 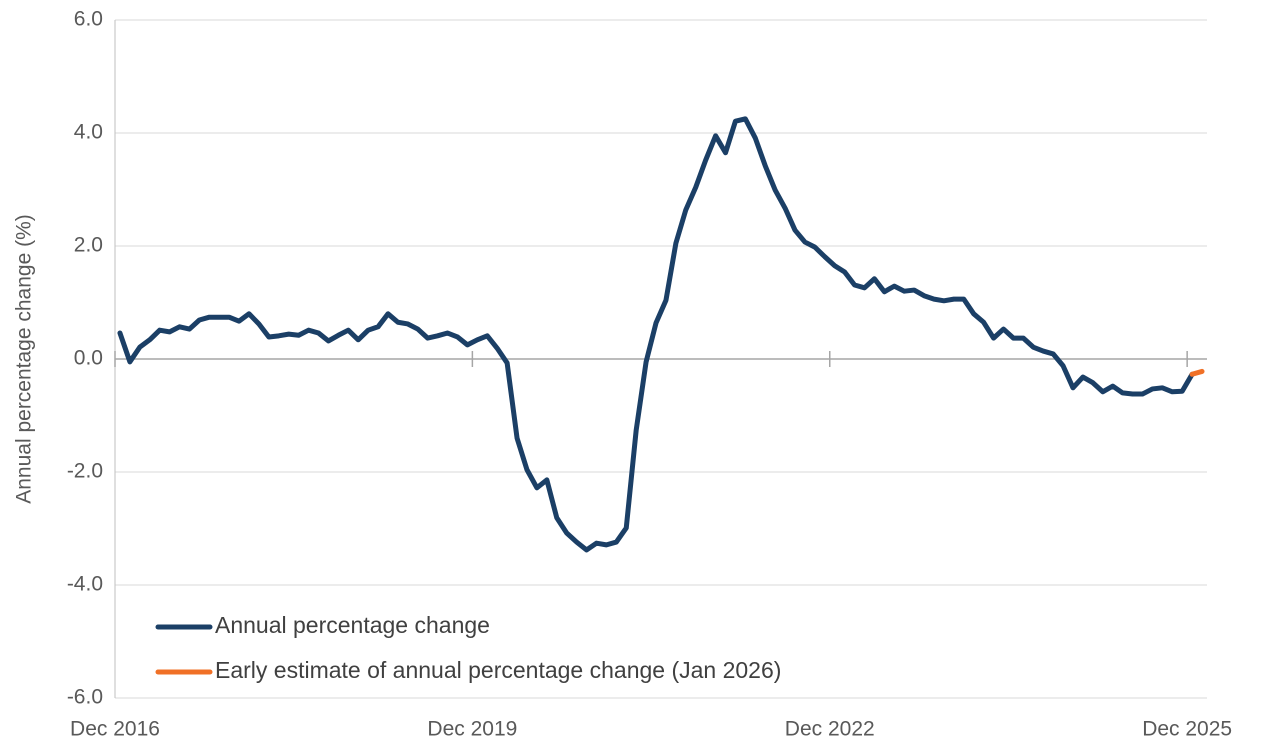 I want to click on x-tick-label: Dec 2025, so click(x=1187, y=729).